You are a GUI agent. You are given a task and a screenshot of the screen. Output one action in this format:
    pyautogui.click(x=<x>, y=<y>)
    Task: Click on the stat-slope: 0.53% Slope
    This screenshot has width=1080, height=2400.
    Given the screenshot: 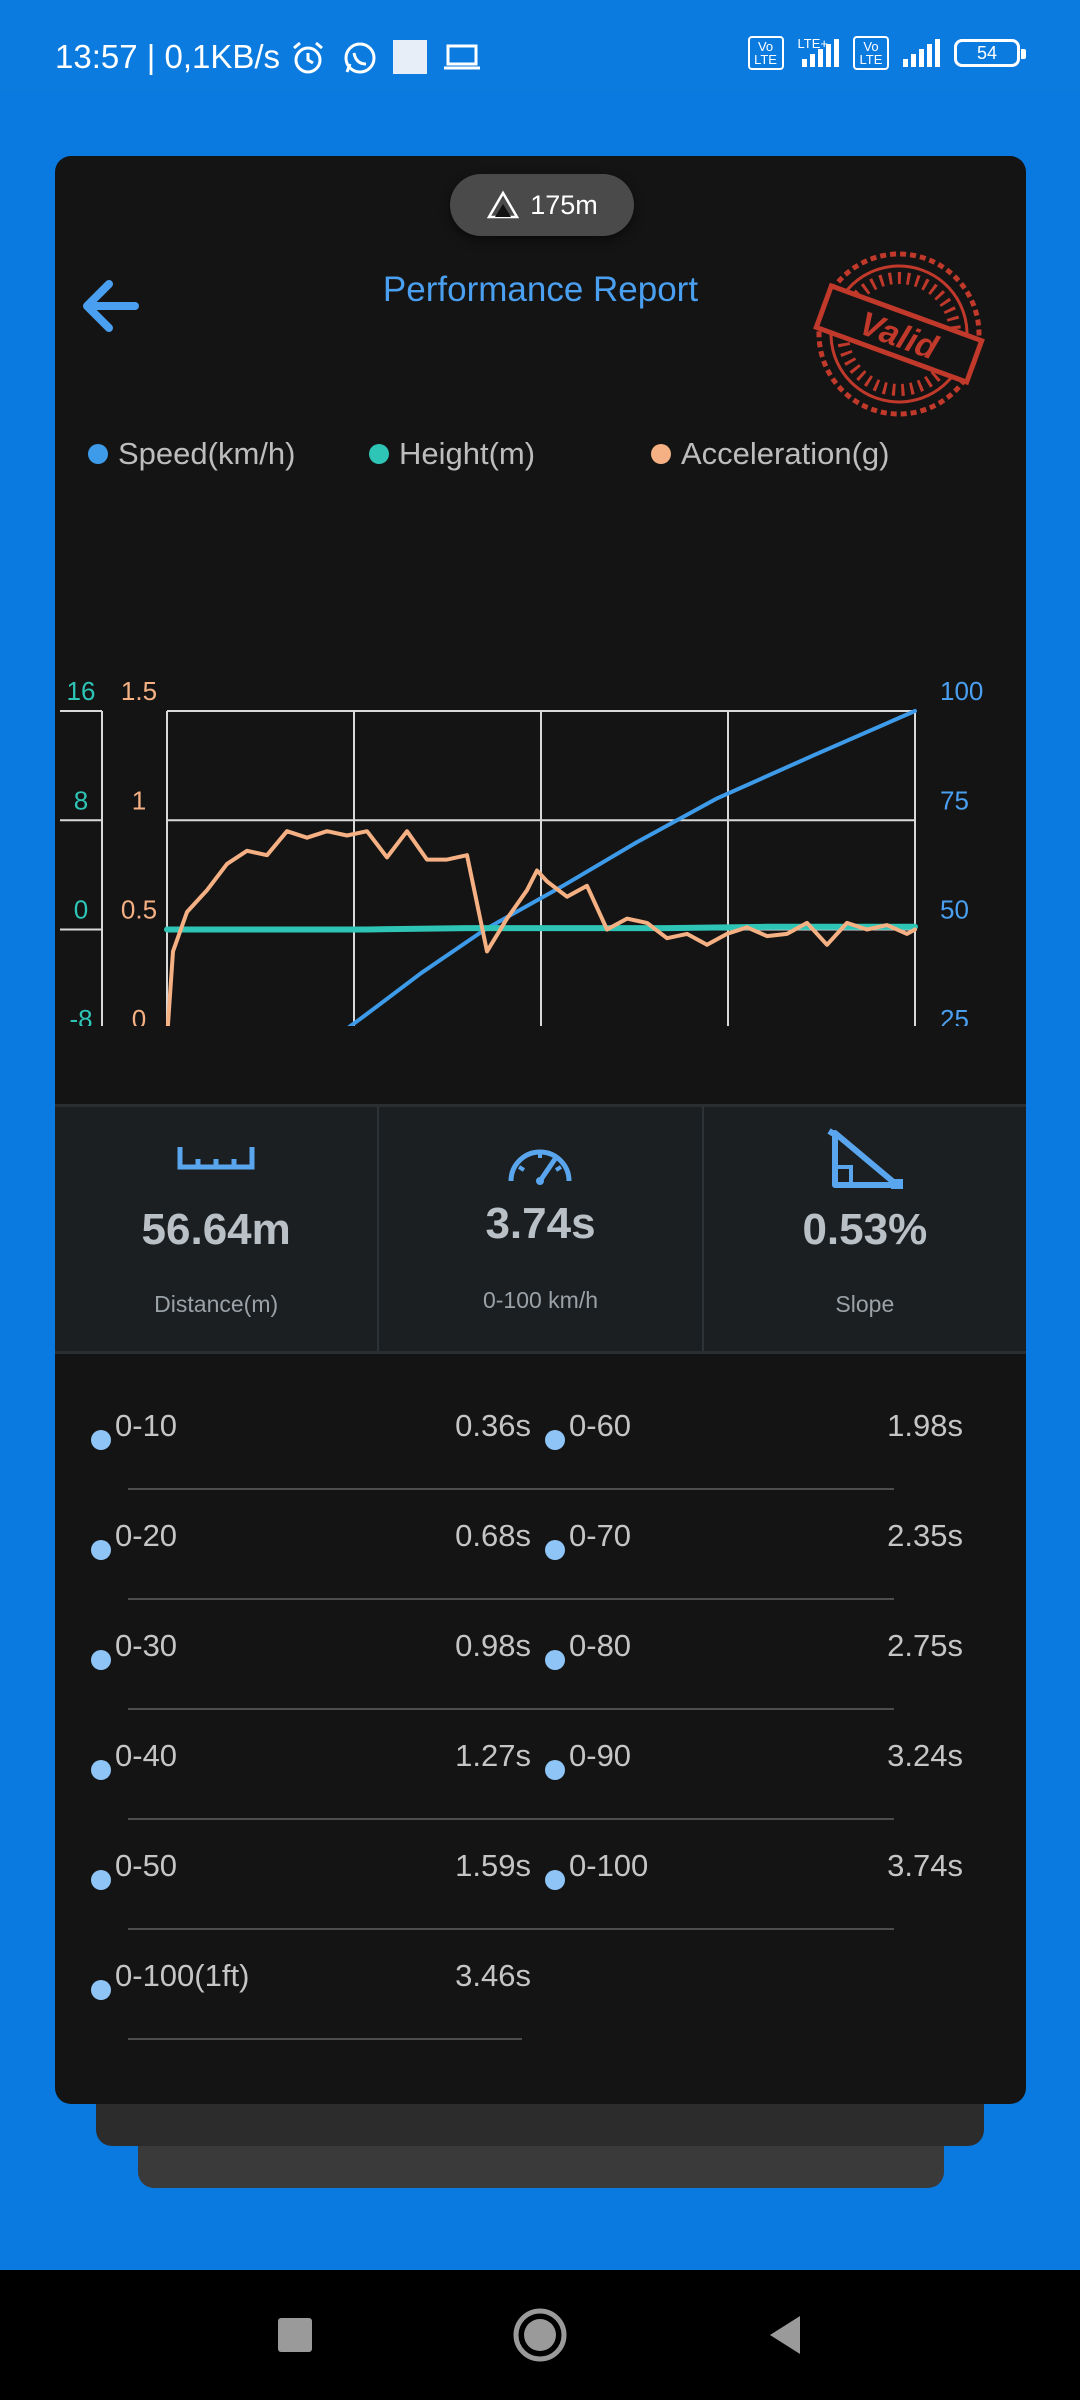 What is the action you would take?
    pyautogui.click(x=863, y=1229)
    